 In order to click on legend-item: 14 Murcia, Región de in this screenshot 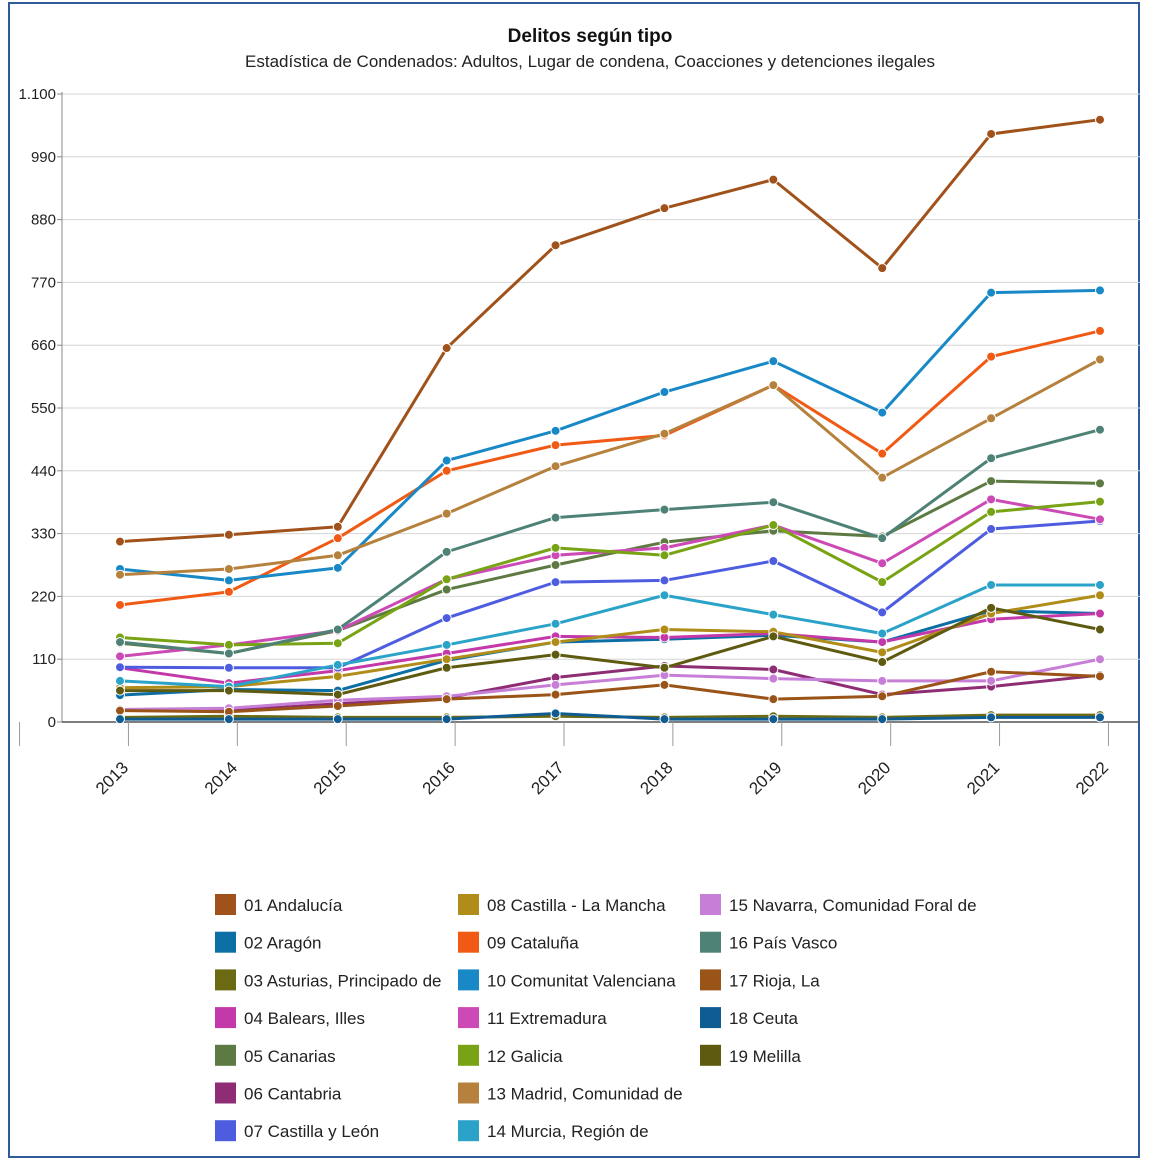, I will do `click(553, 1131)`.